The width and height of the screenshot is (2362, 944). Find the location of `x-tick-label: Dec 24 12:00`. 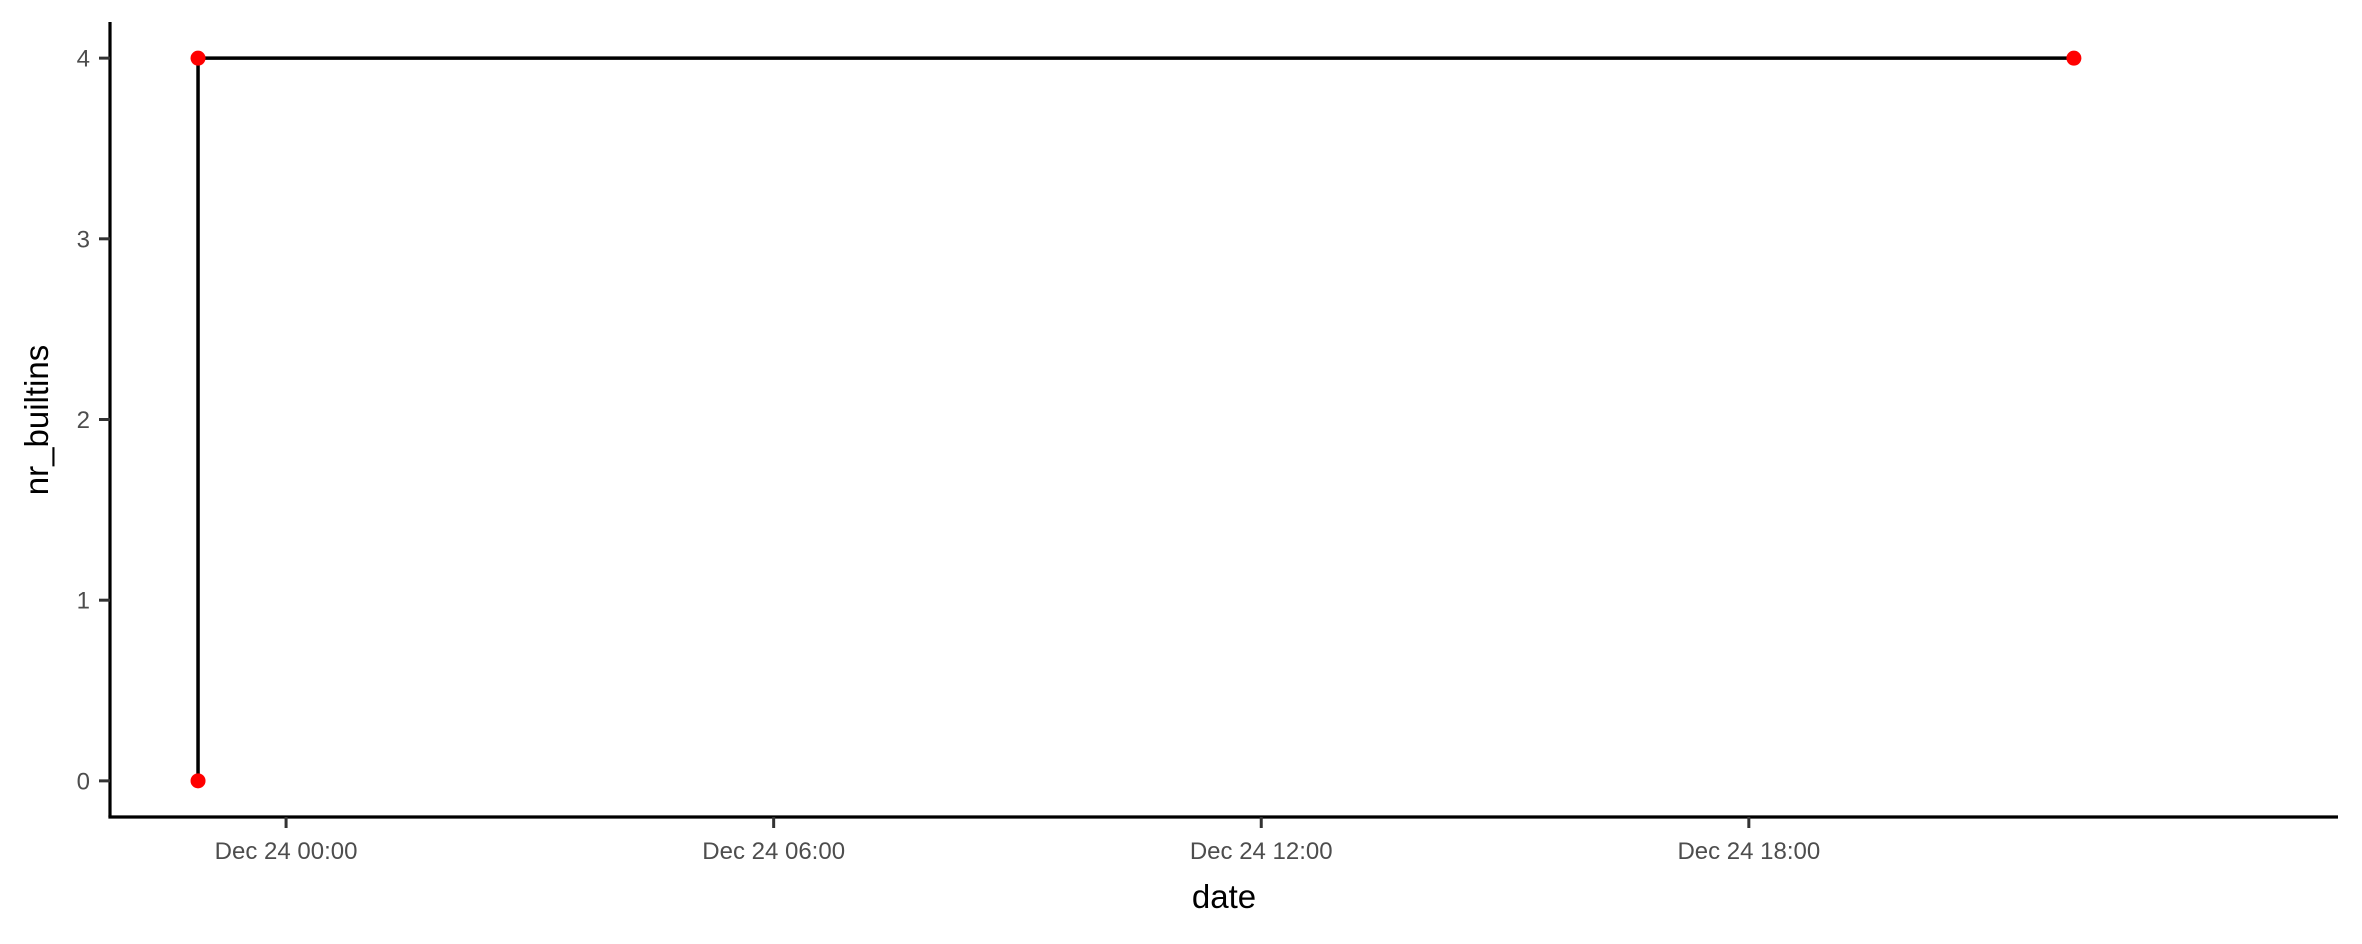

x-tick-label: Dec 24 12:00 is located at coordinates (1261, 851).